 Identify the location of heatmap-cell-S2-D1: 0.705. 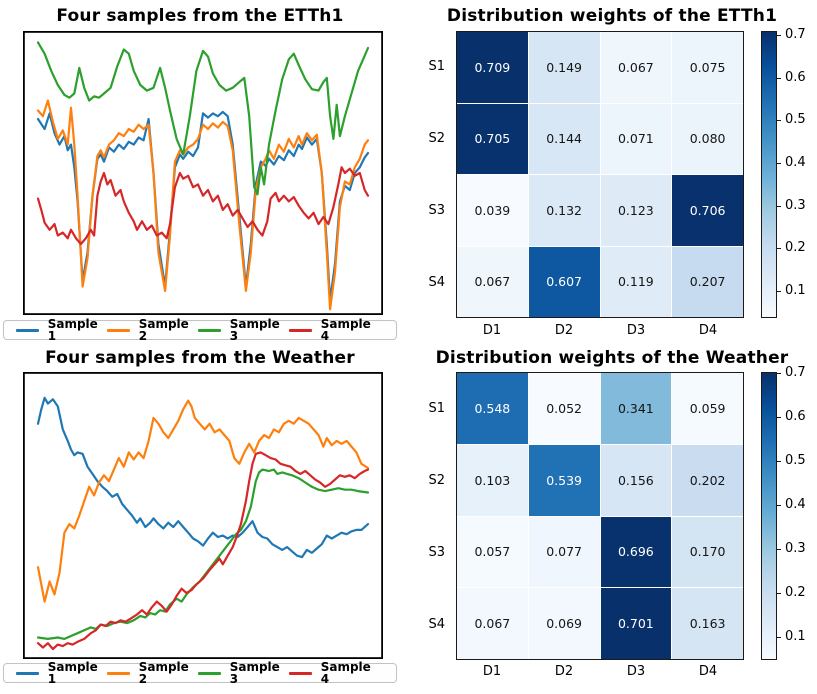
(492, 138).